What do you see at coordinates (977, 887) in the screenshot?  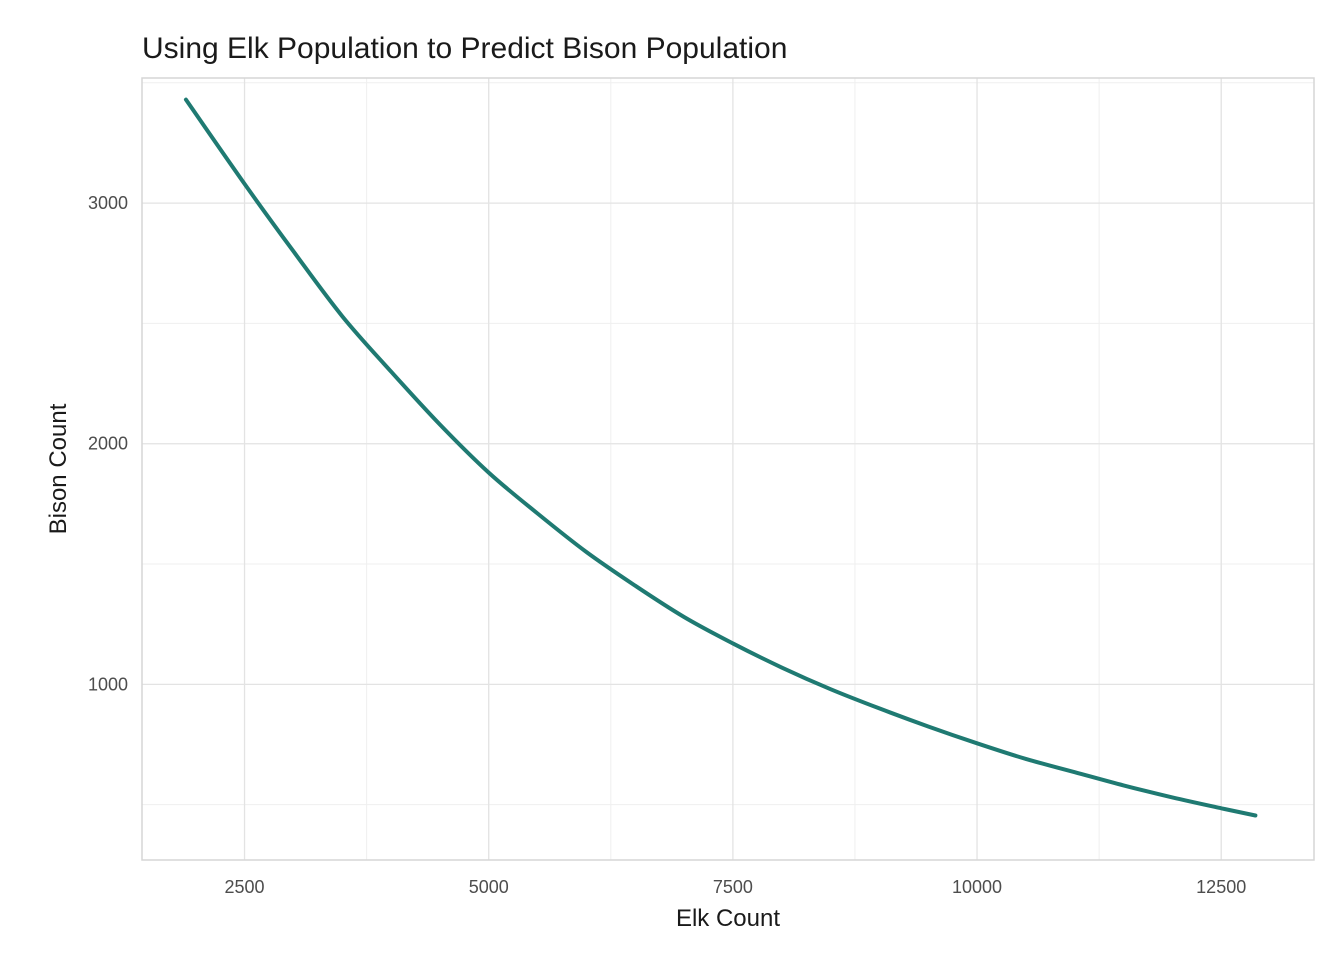 I see `x-tick-label: 10000` at bounding box center [977, 887].